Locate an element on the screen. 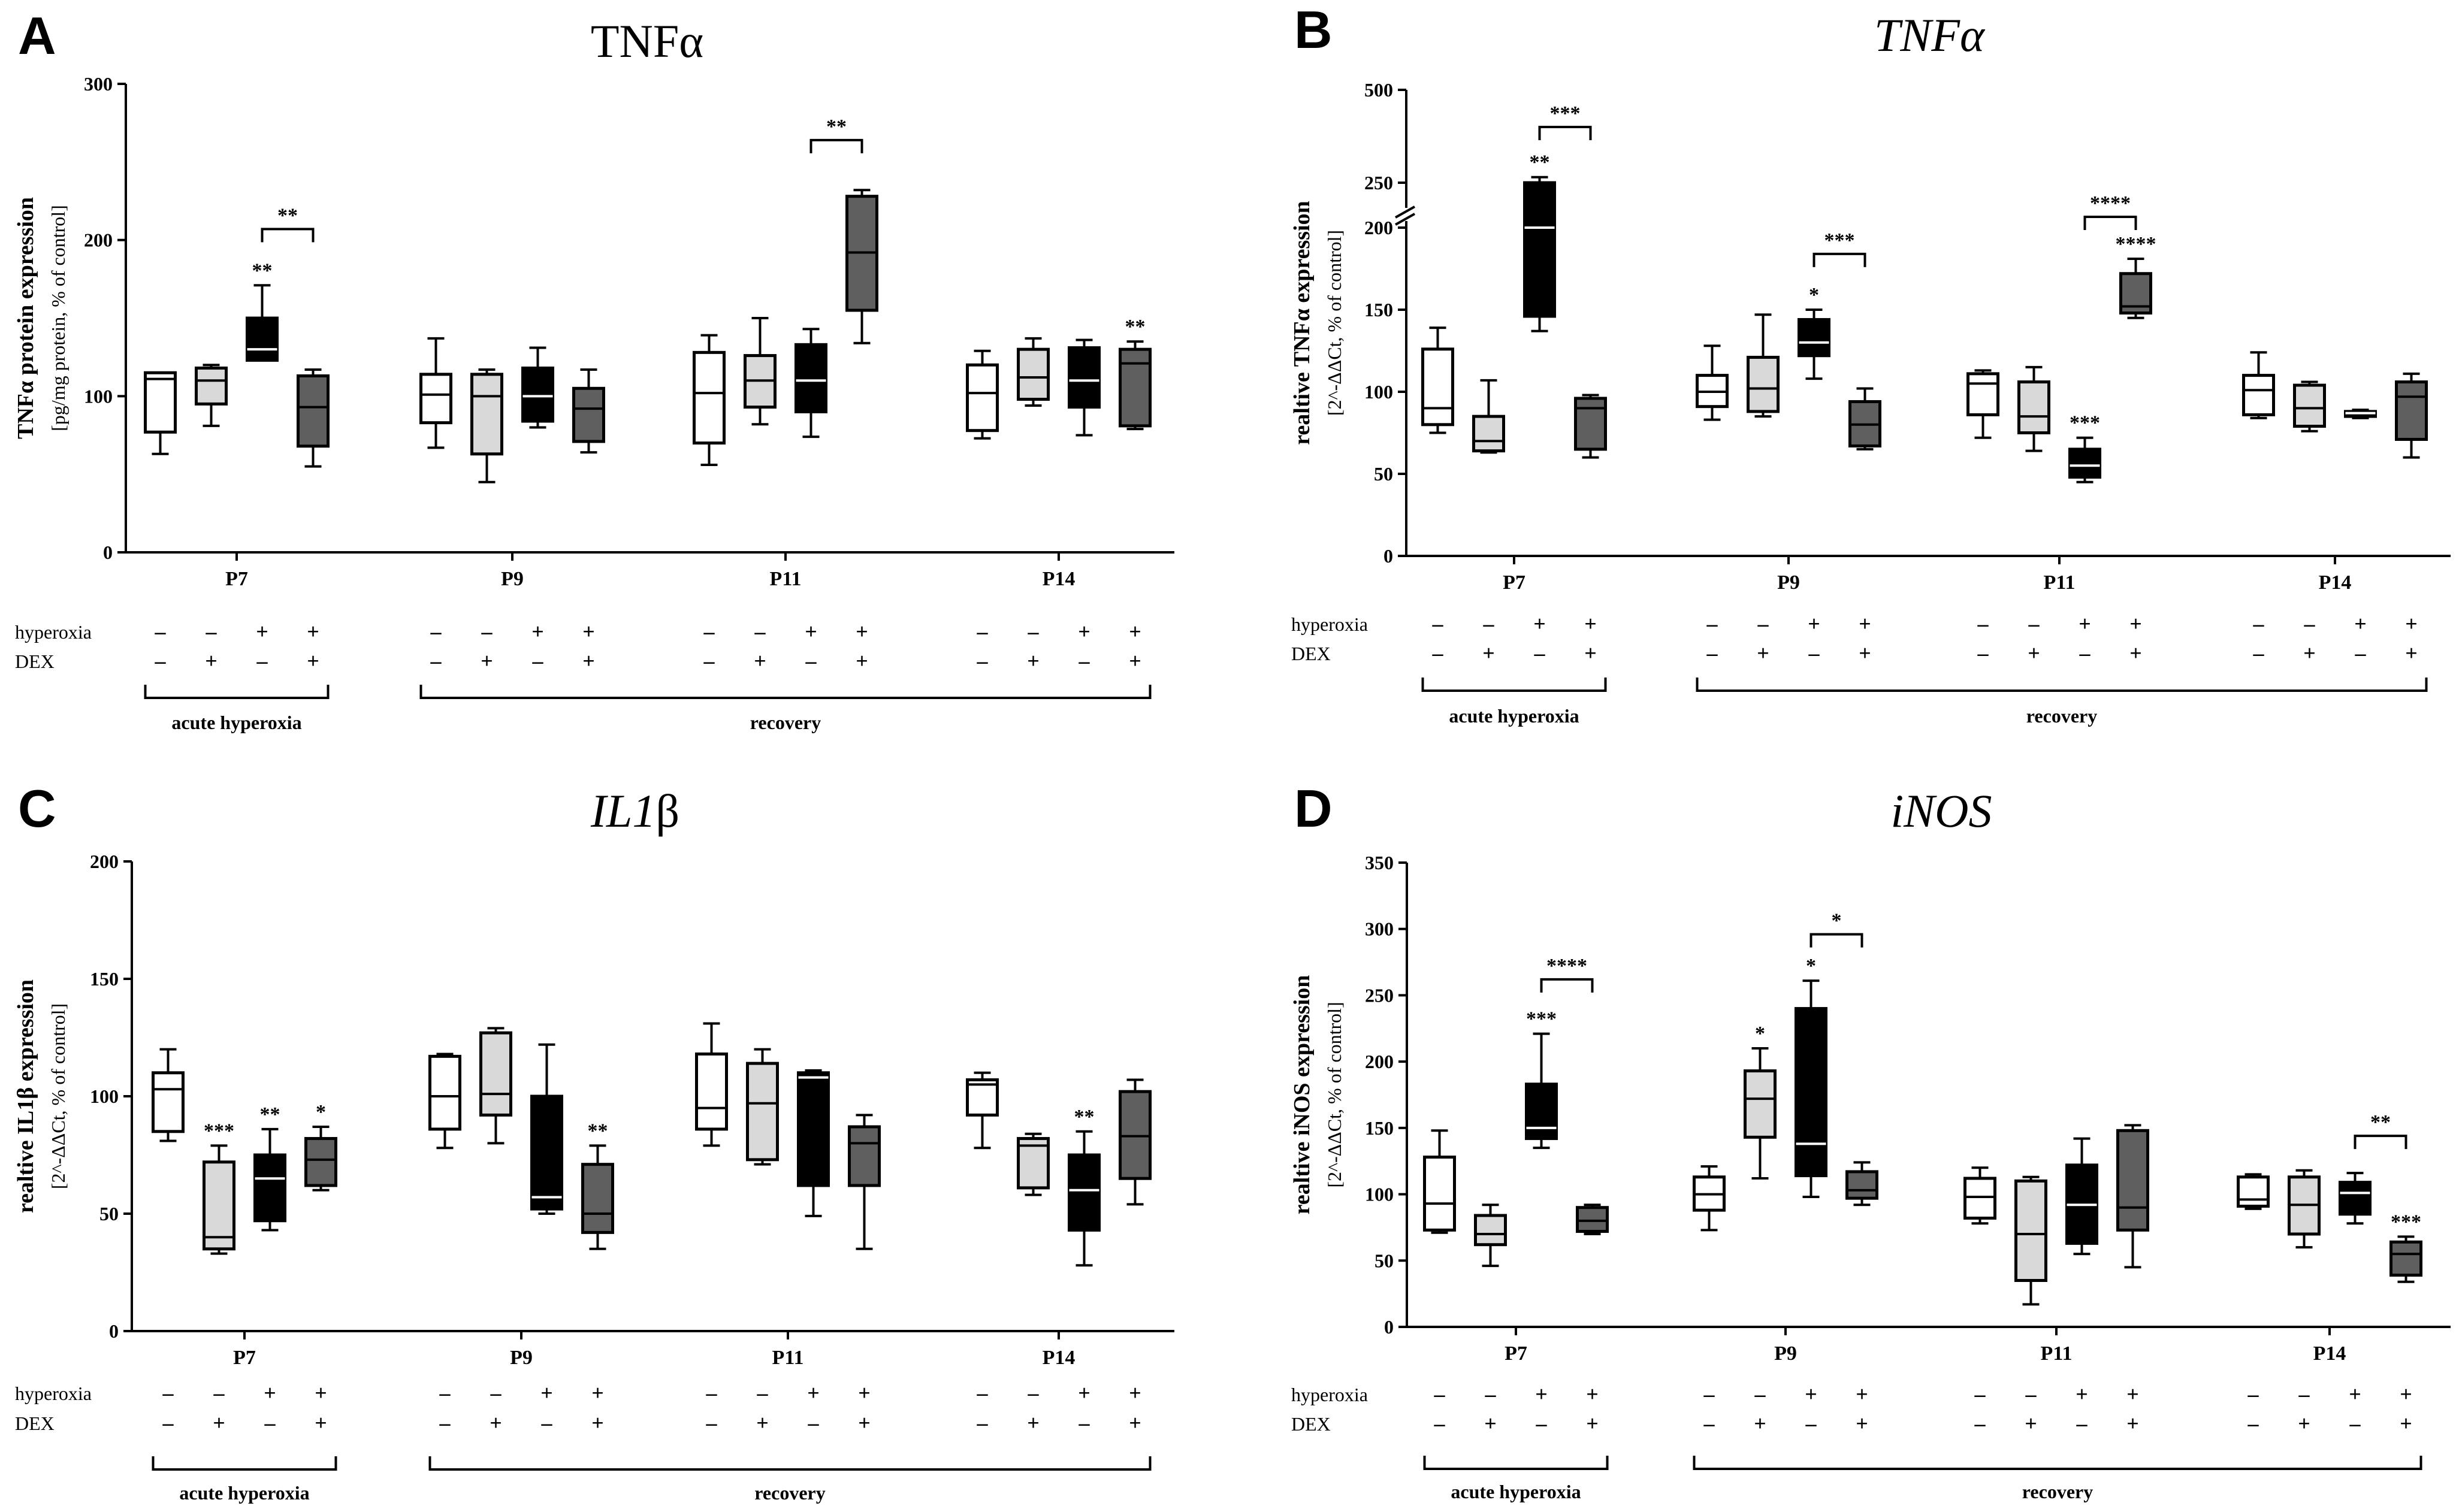 This screenshot has width=2456, height=1512. y-axis-label: realtive IL1β expression is located at coordinates (25, 1096).